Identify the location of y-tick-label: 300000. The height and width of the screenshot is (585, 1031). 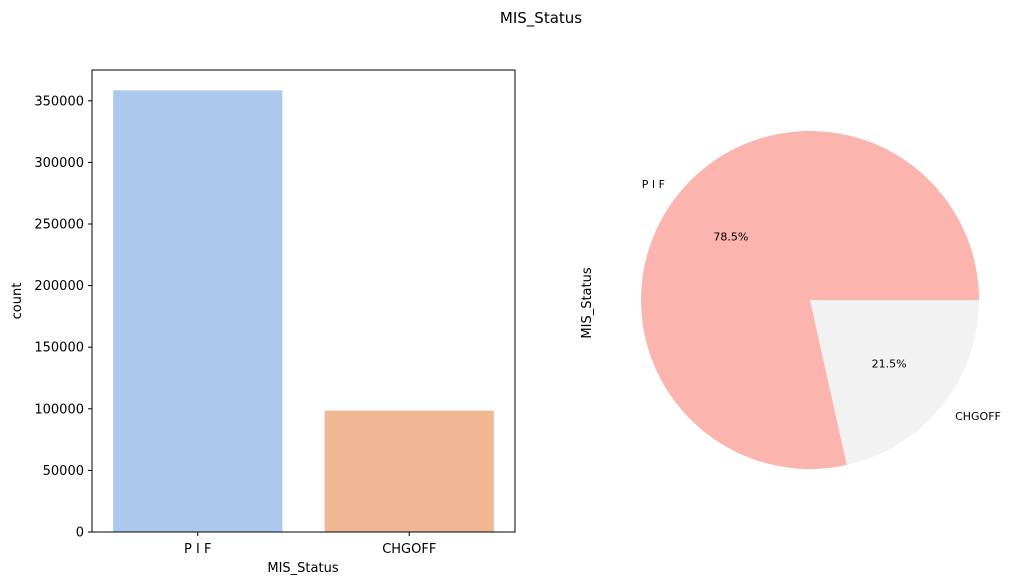
(59, 163).